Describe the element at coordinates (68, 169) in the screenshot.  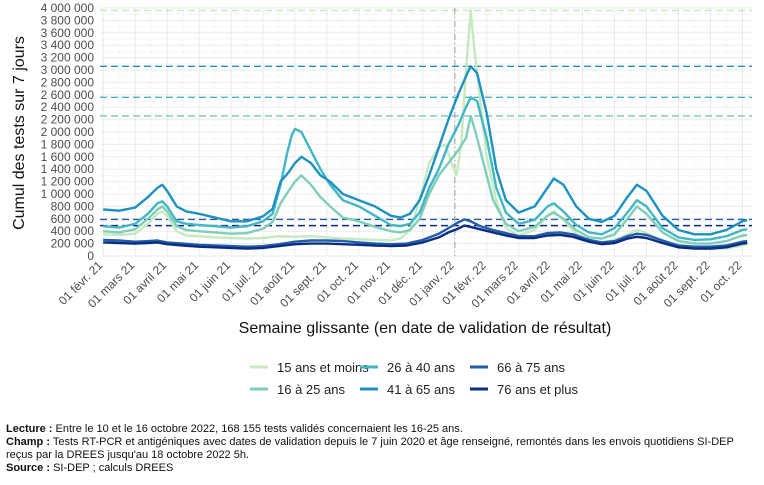
I see `y-tick-label: 1 400 000` at that location.